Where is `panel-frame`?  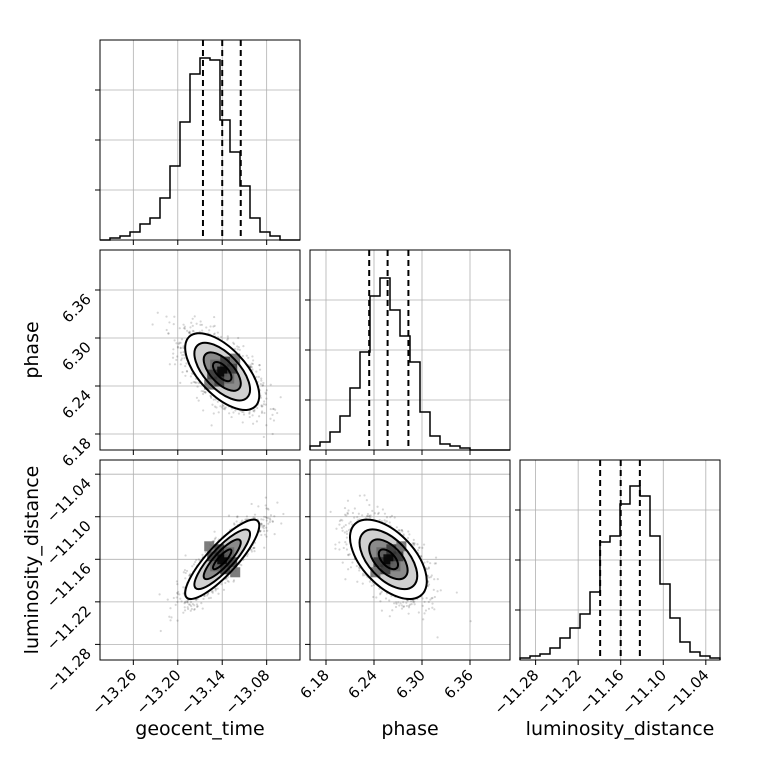 panel-frame is located at coordinates (200, 560).